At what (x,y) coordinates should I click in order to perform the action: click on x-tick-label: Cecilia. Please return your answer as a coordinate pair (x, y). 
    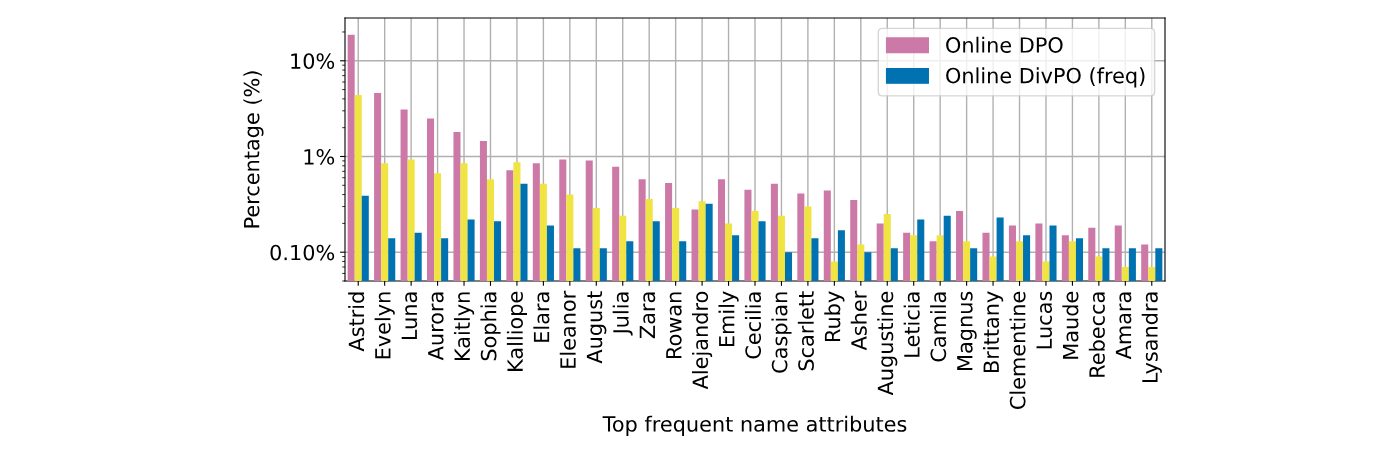
    Looking at the image, I should click on (753, 325).